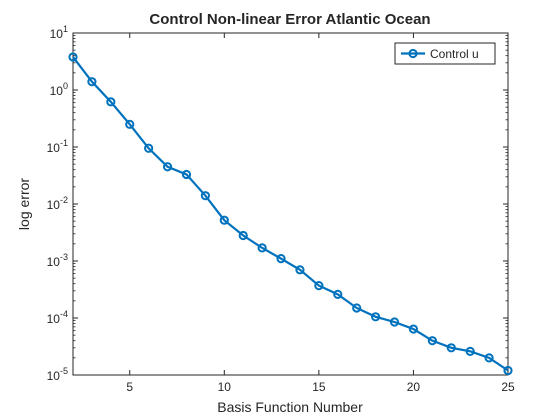 This screenshot has height=420, width=560. I want to click on x-tick-label: 5, so click(129, 387).